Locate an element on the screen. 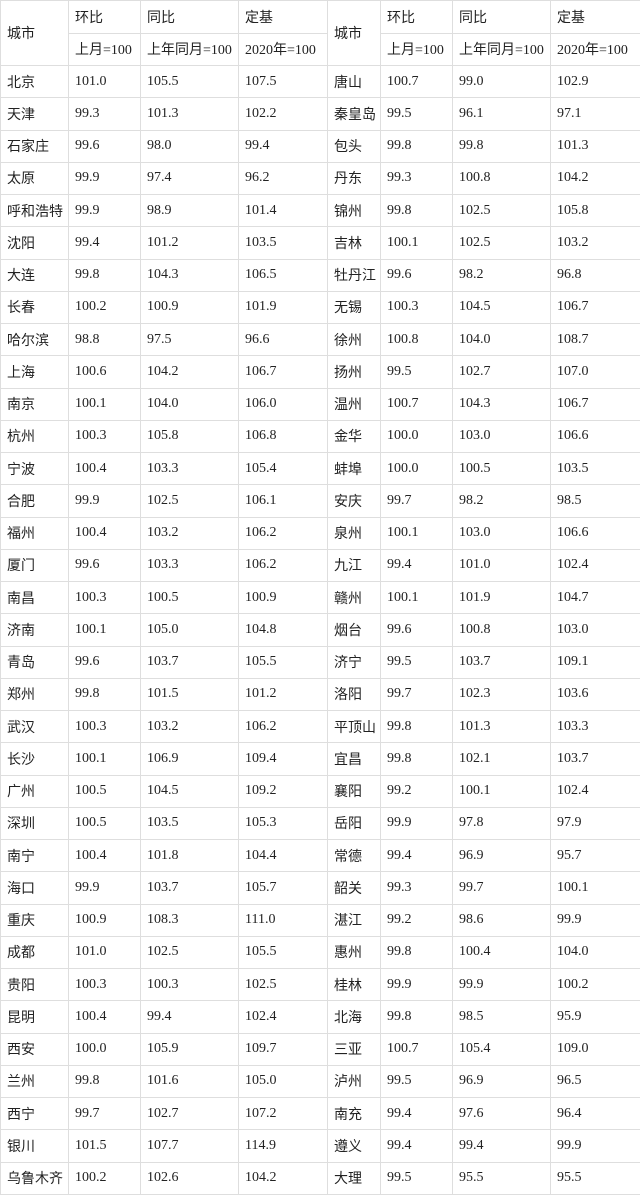  cell-city: 遵义 is located at coordinates (354, 1146).